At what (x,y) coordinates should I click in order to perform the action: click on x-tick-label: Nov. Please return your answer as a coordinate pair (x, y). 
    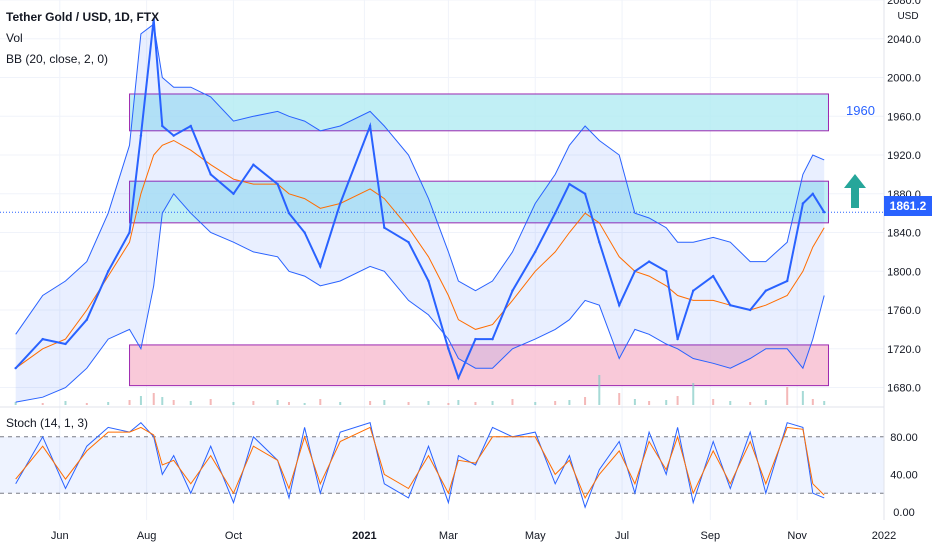
    Looking at the image, I should click on (797, 536).